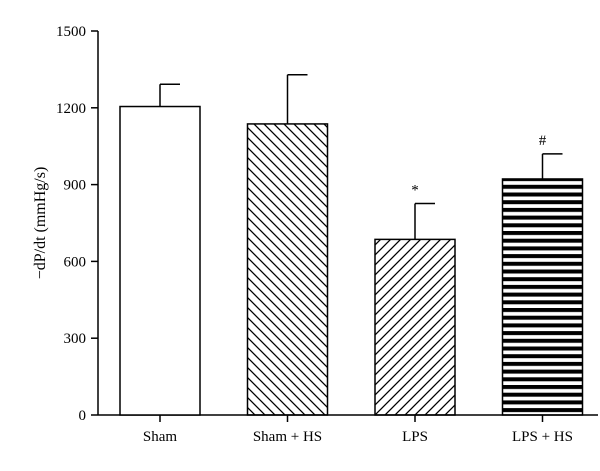 The height and width of the screenshot is (471, 600). I want to click on x-axis: Sham Sham + HS LPS LPS + HS, so click(348, 429).